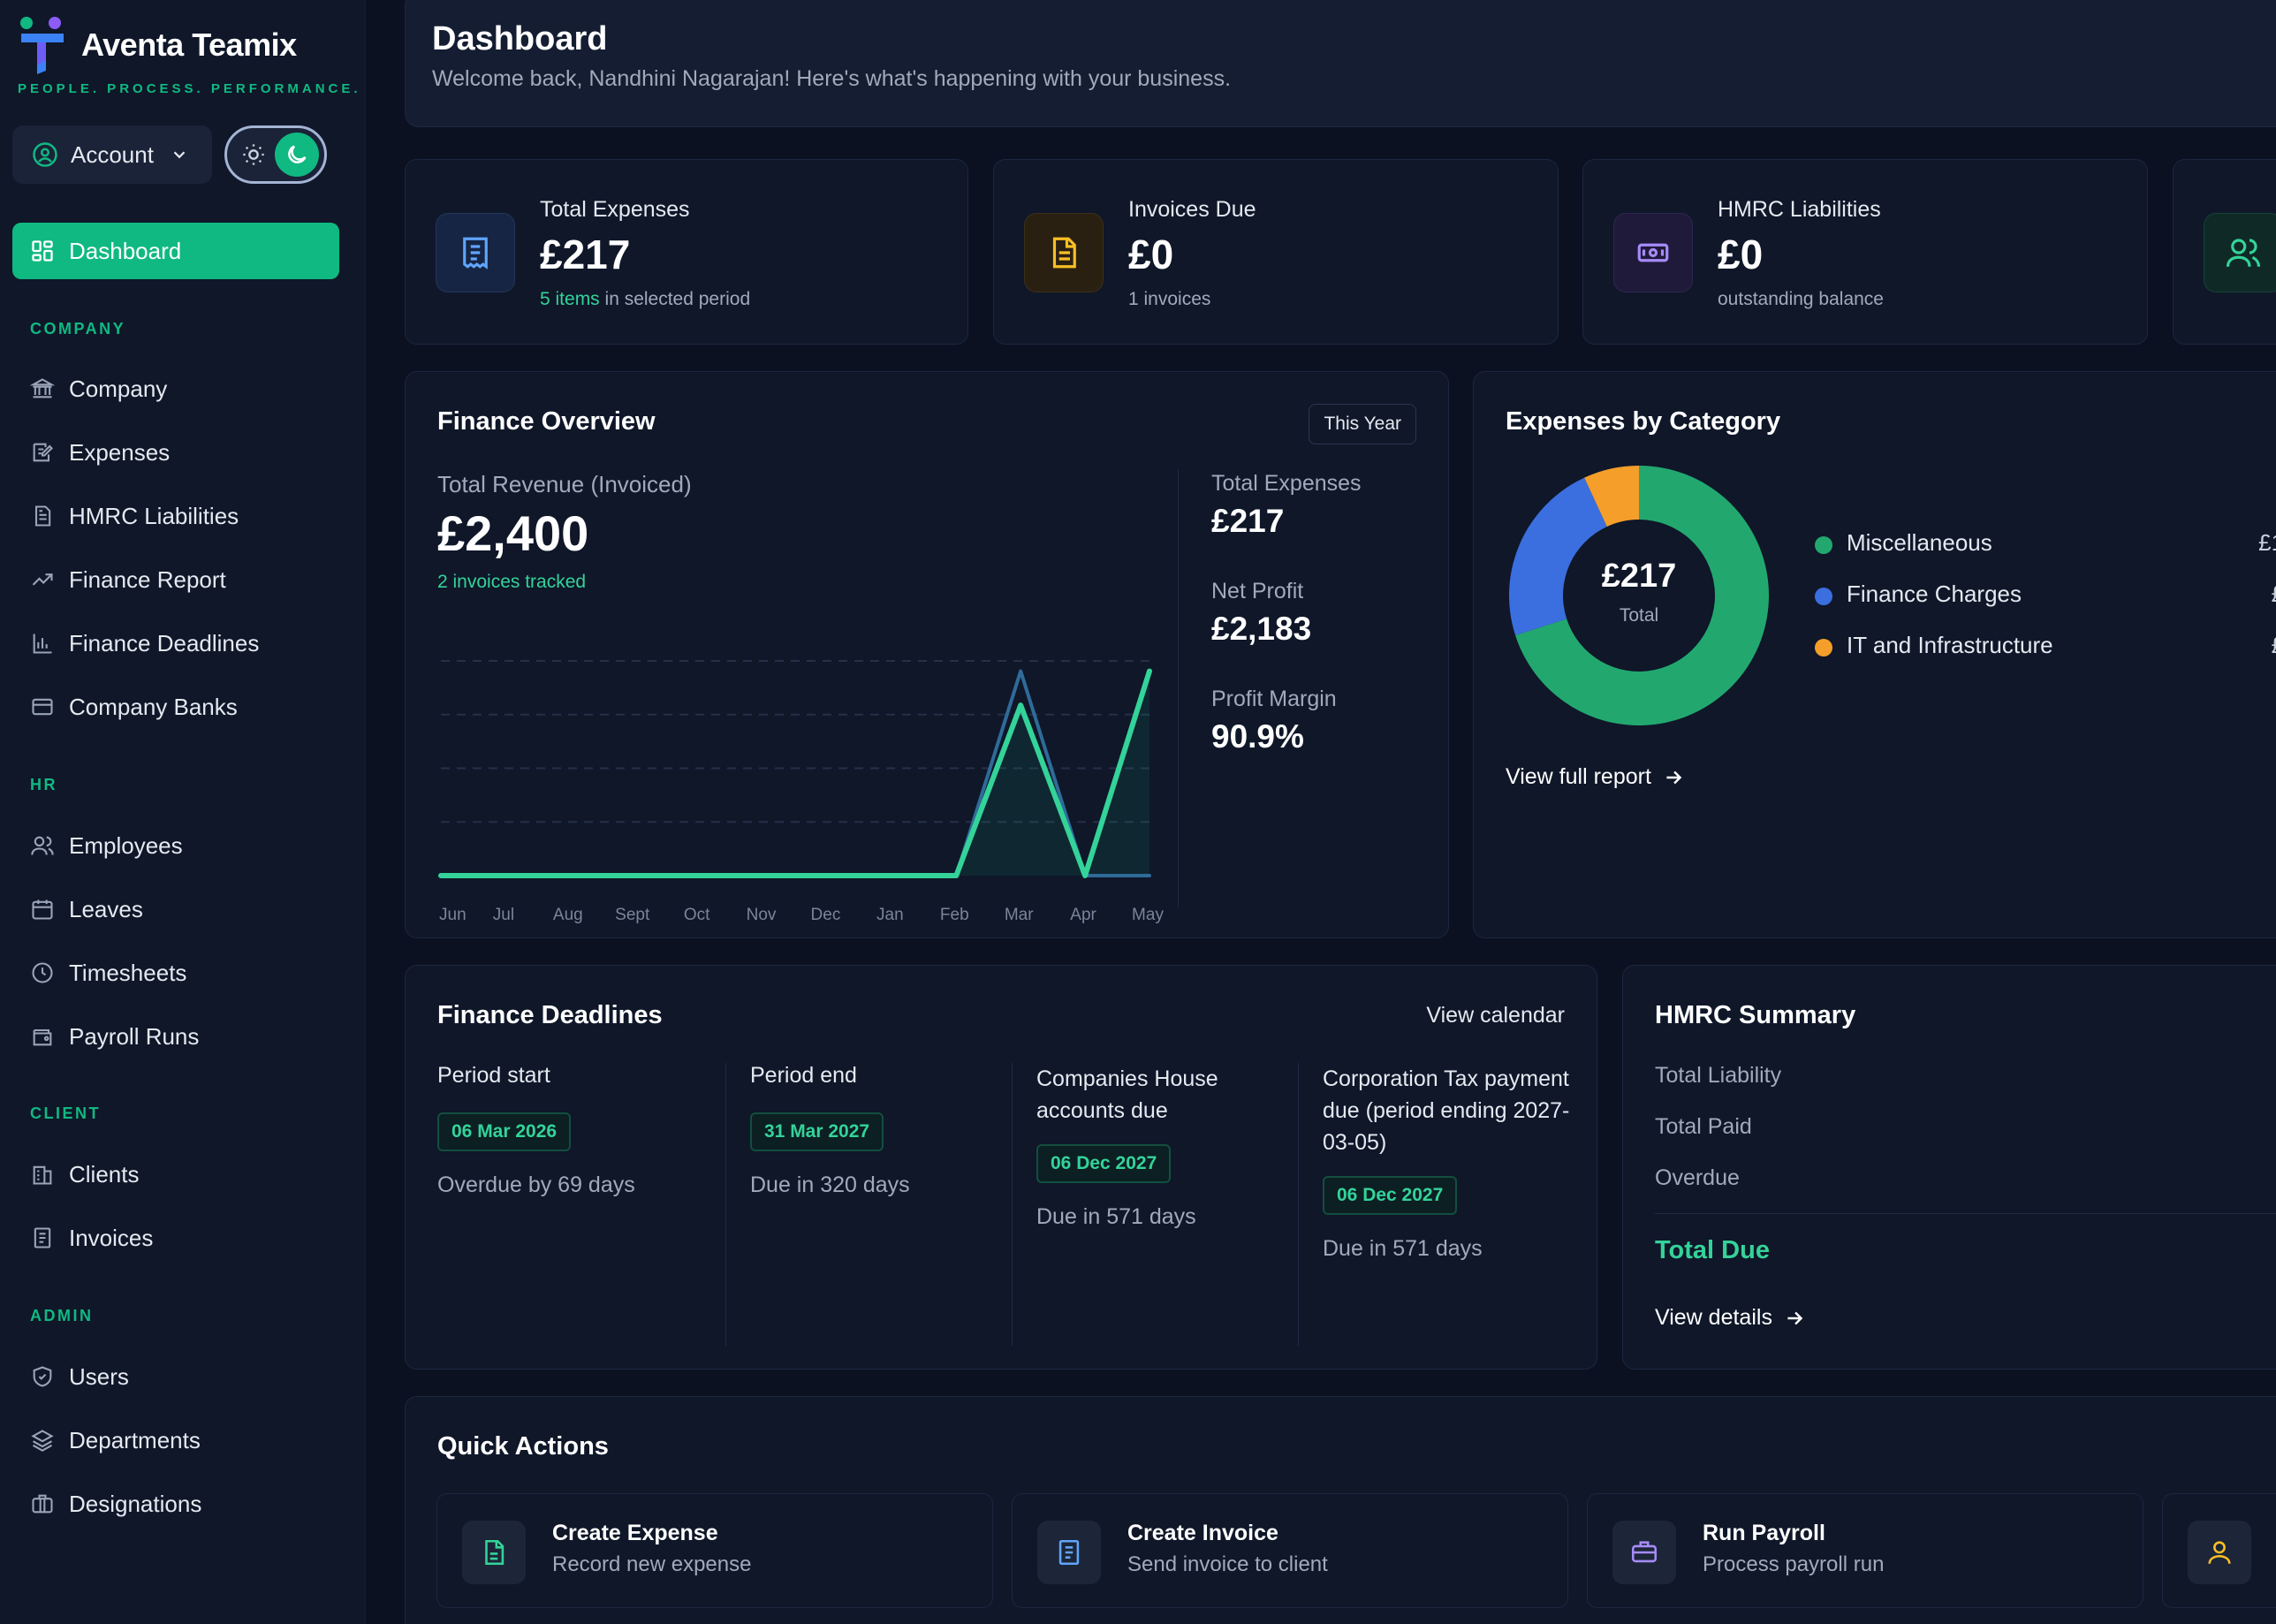 The height and width of the screenshot is (1624, 2276). I want to click on deadline-status: Due in 571 days, so click(1403, 1248).